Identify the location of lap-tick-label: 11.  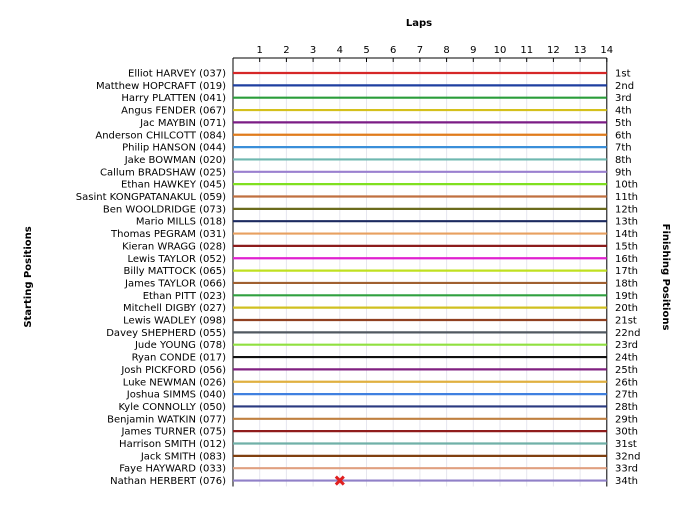
(526, 50).